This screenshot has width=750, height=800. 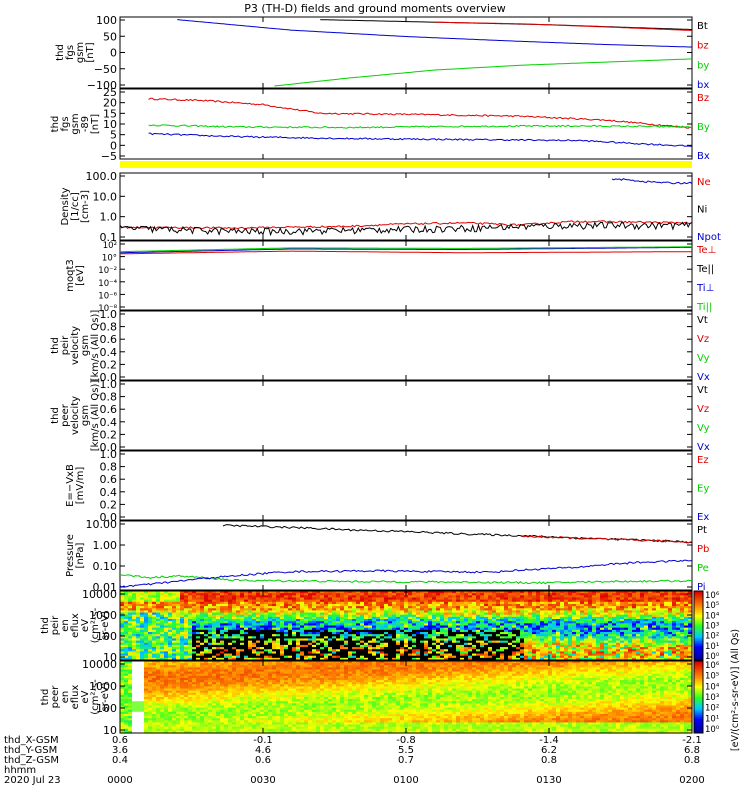 I want to click on panel-fgs_gsm: thd fgs gsm -89 [nT], so click(x=371, y=128).